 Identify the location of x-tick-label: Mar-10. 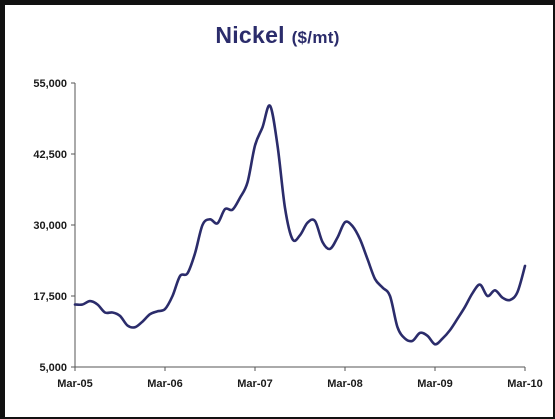
(524, 384).